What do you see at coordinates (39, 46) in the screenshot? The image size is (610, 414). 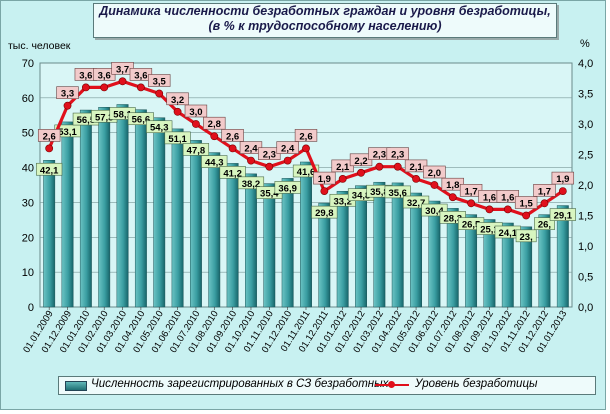 I see `left-axis-label: тыс. человек` at bounding box center [39, 46].